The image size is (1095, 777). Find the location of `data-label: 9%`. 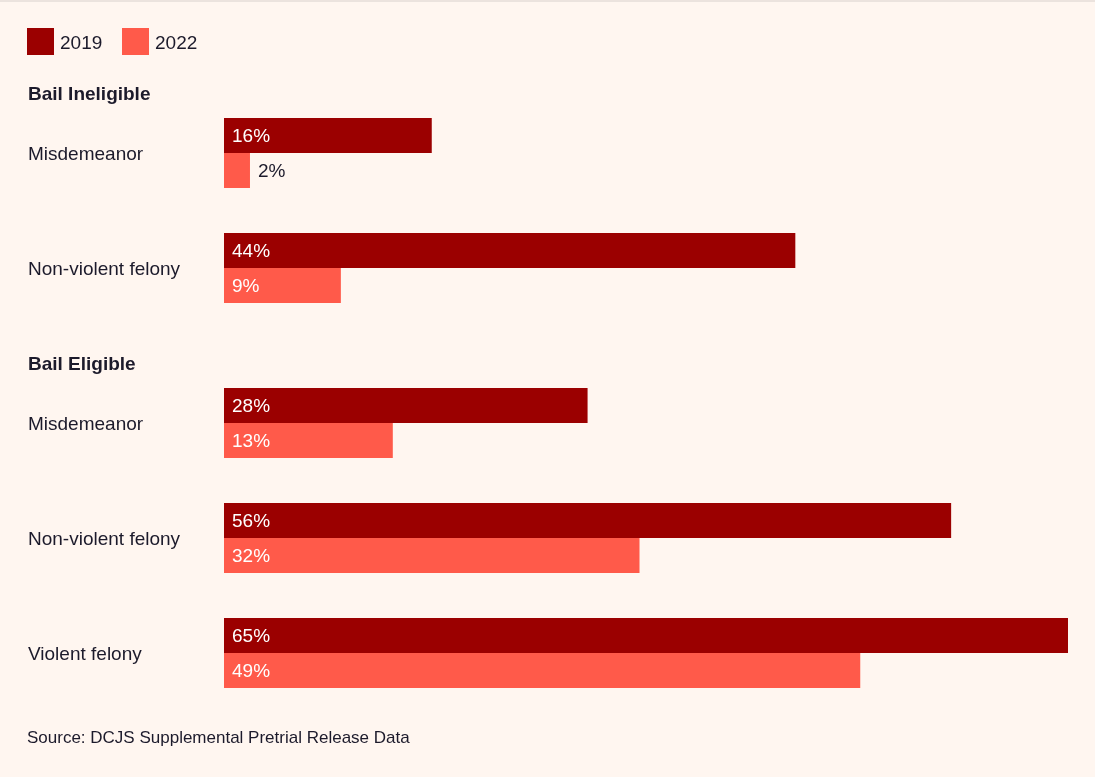

data-label: 9% is located at coordinates (246, 286).